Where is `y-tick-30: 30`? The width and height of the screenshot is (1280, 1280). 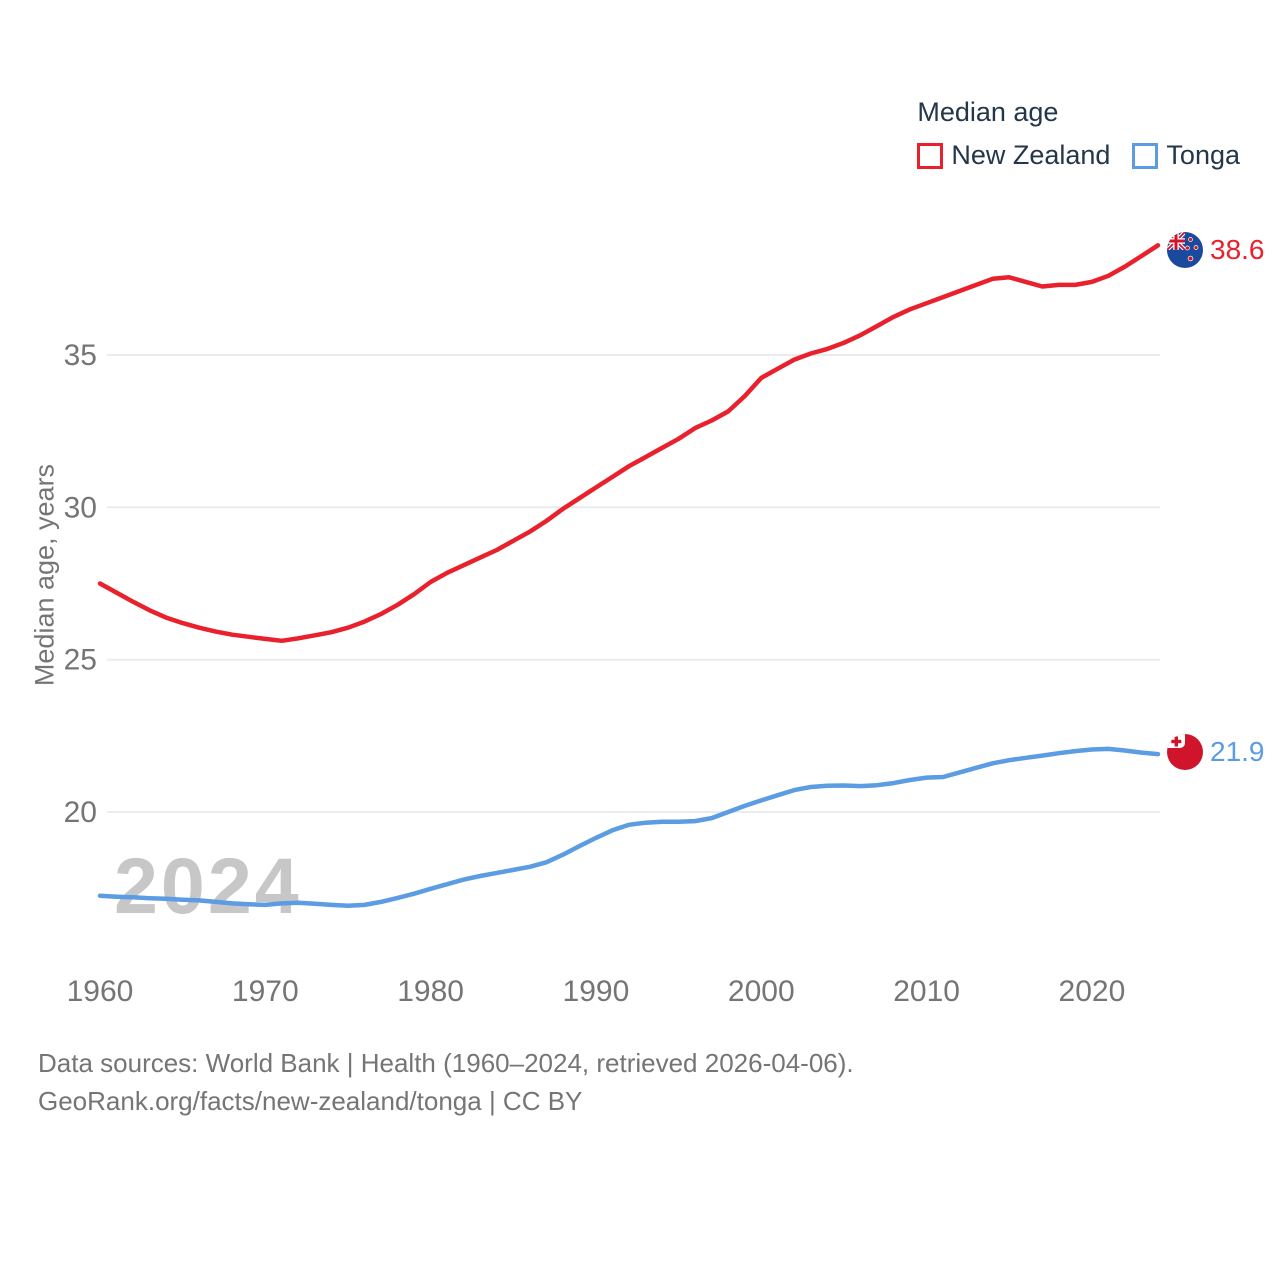 y-tick-30: 30 is located at coordinates (80, 507).